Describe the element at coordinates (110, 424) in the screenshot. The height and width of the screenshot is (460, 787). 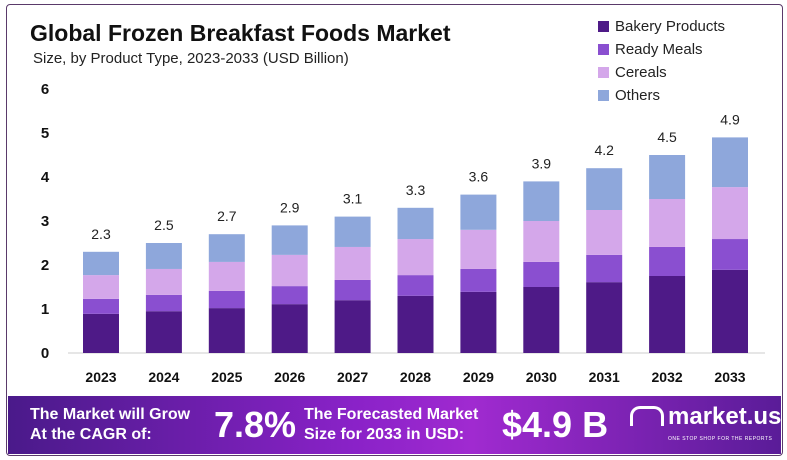
I see `cagr-label: The Market will Grow At the CAGR of:` at that location.